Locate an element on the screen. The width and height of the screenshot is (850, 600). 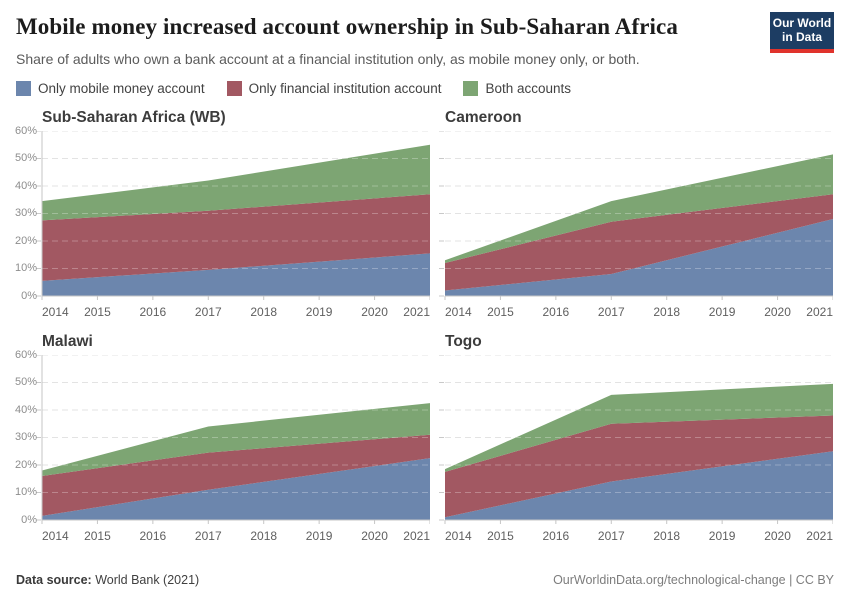
data-source: Data source: World Bank (2021) is located at coordinates (107, 580).